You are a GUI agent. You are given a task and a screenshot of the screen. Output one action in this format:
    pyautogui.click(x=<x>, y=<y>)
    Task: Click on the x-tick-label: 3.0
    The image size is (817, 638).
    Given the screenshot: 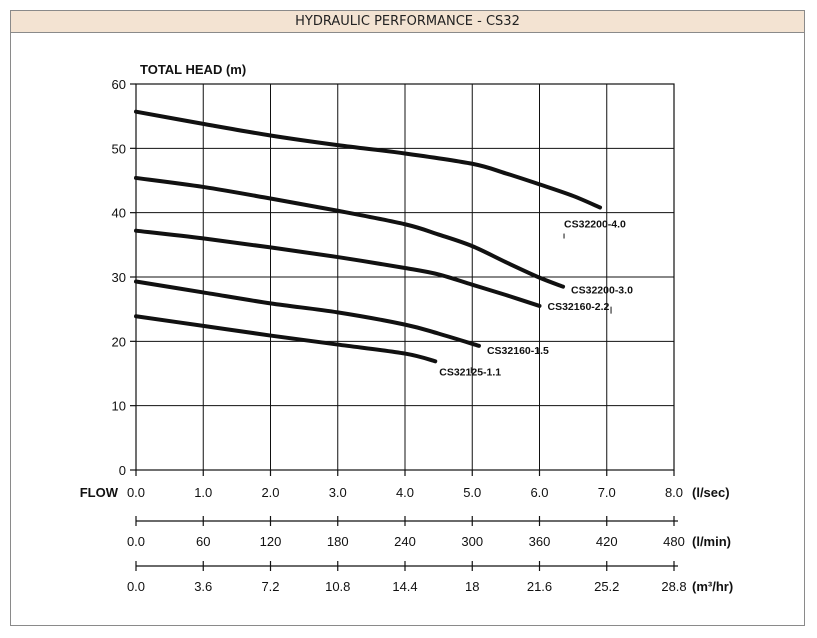 What is the action you would take?
    pyautogui.click(x=338, y=492)
    